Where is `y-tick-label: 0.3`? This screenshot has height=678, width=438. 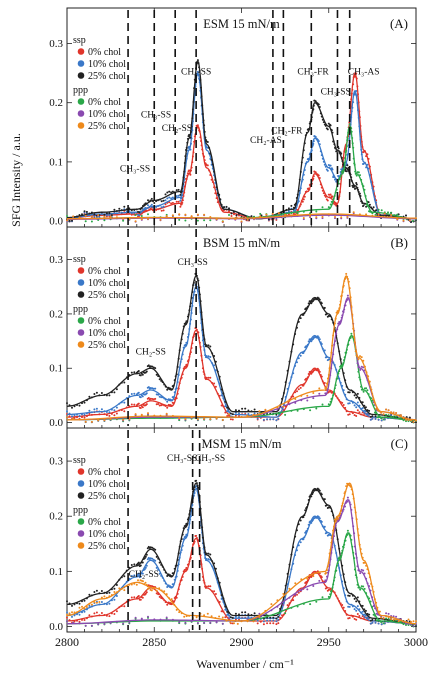 y-tick-label: 0.3 is located at coordinates (56, 44).